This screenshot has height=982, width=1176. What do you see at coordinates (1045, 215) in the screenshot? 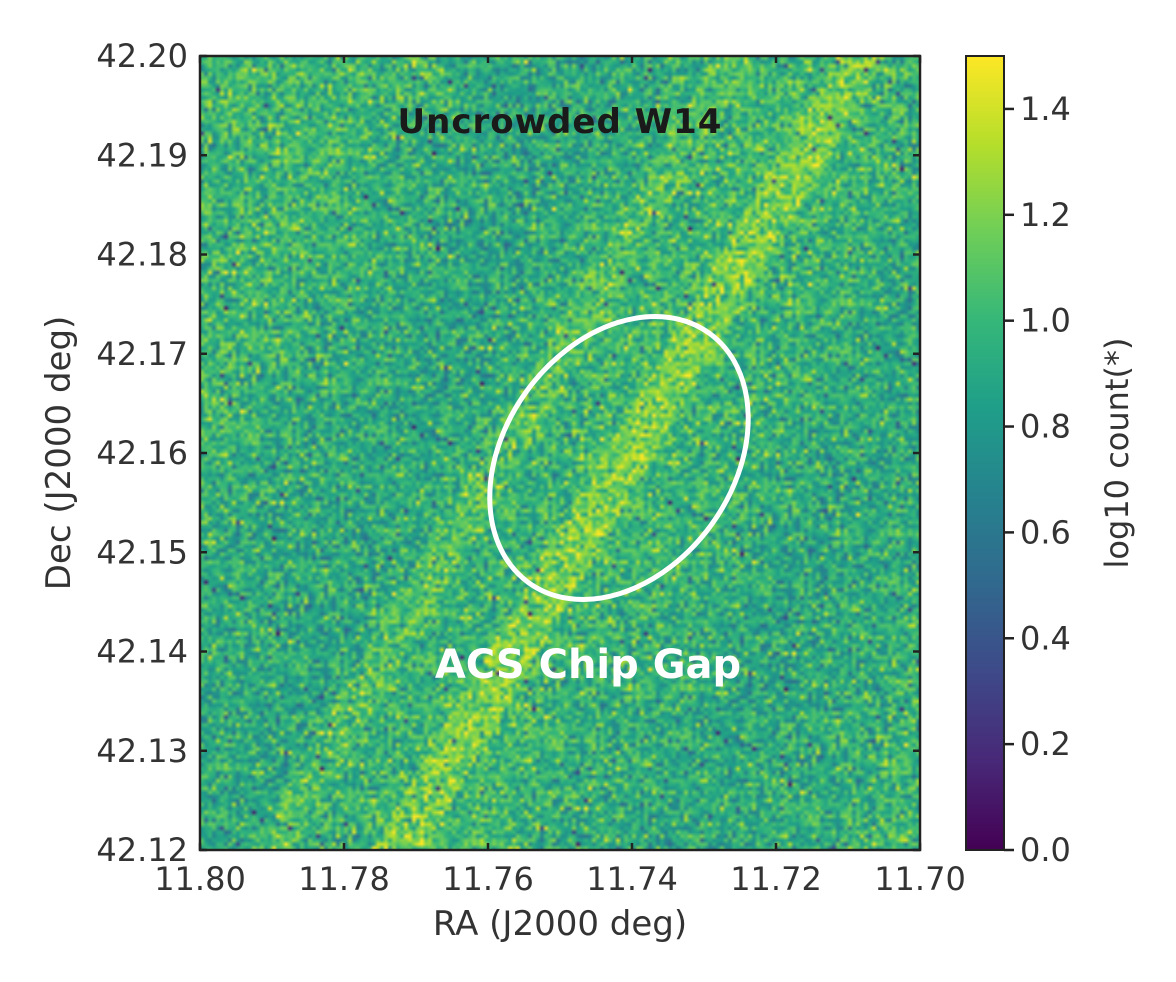
I see `colorbar-tick-label: 1.2` at bounding box center [1045, 215].